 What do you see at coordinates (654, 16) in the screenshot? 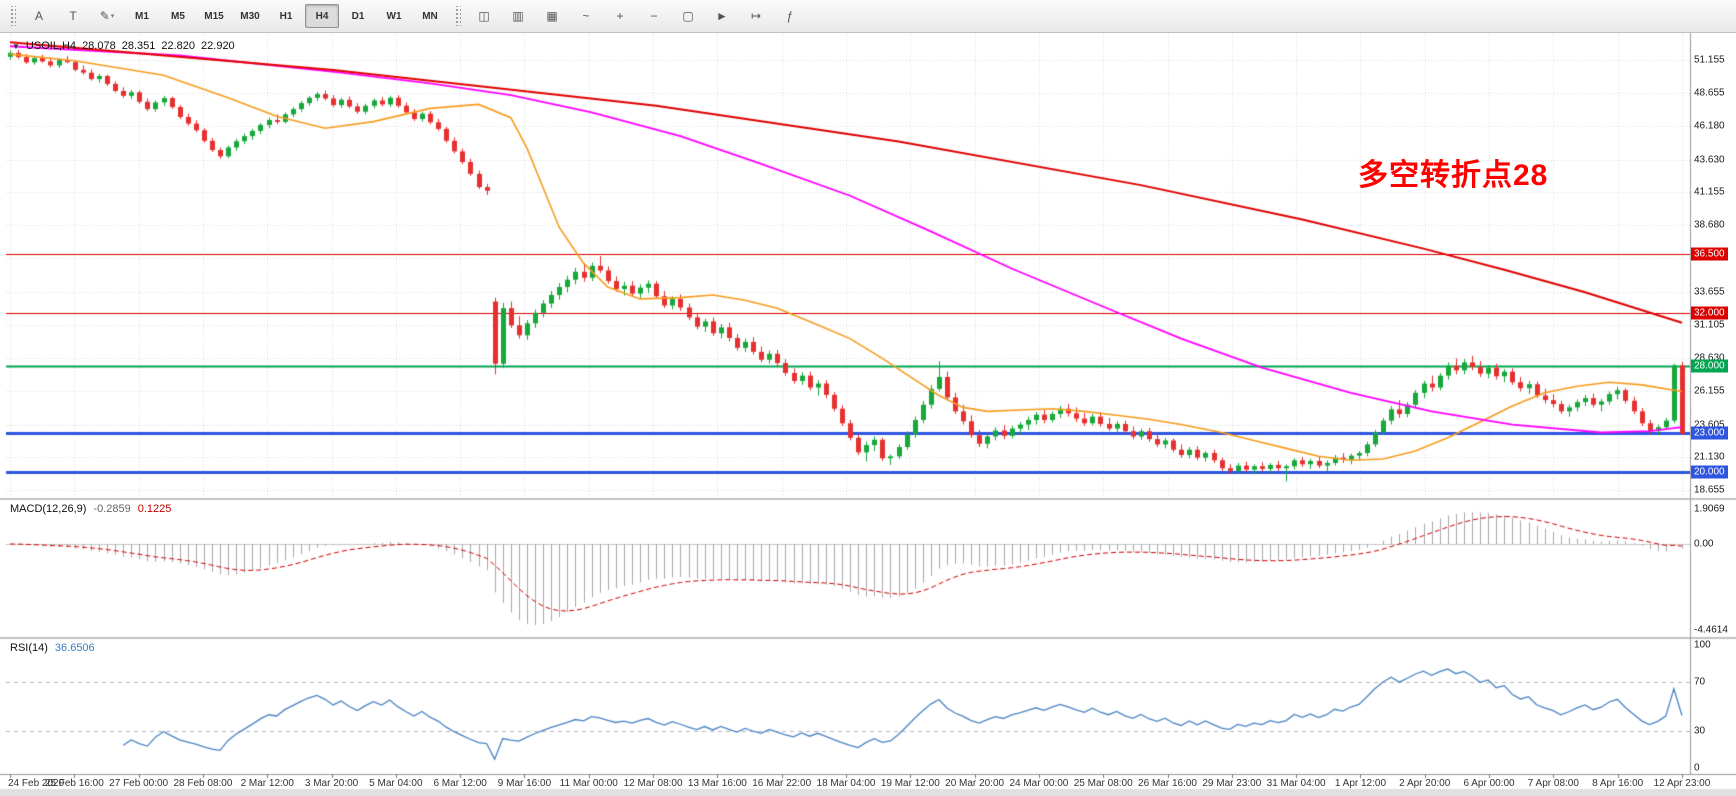
I see `zoom-out-icon: −` at bounding box center [654, 16].